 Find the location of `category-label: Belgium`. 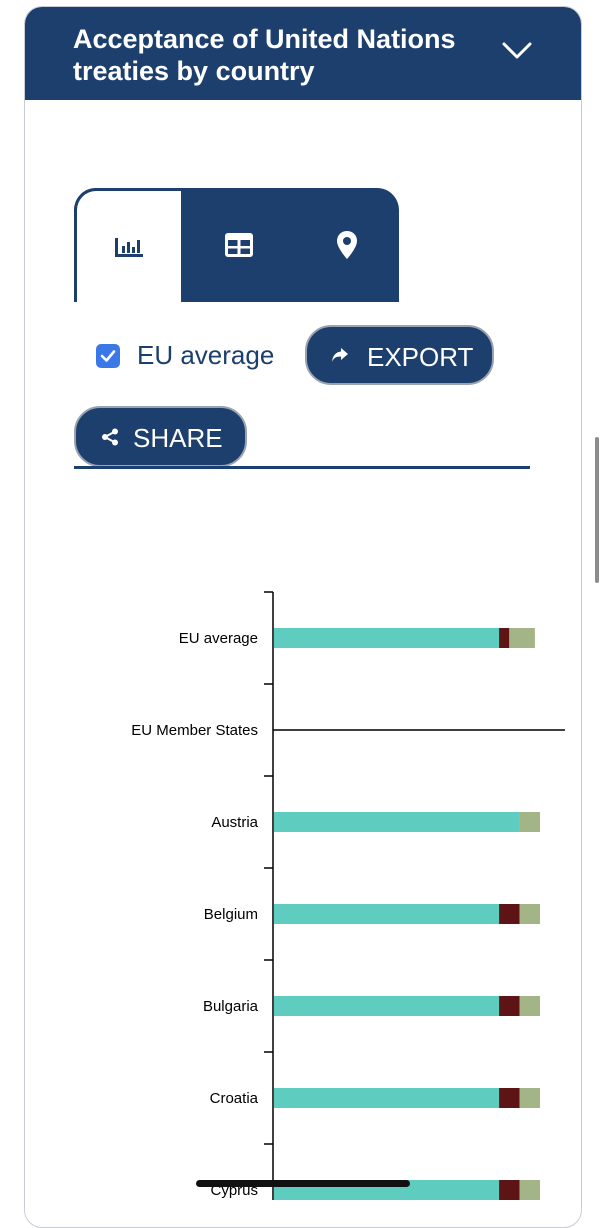

category-label: Belgium is located at coordinates (231, 914).